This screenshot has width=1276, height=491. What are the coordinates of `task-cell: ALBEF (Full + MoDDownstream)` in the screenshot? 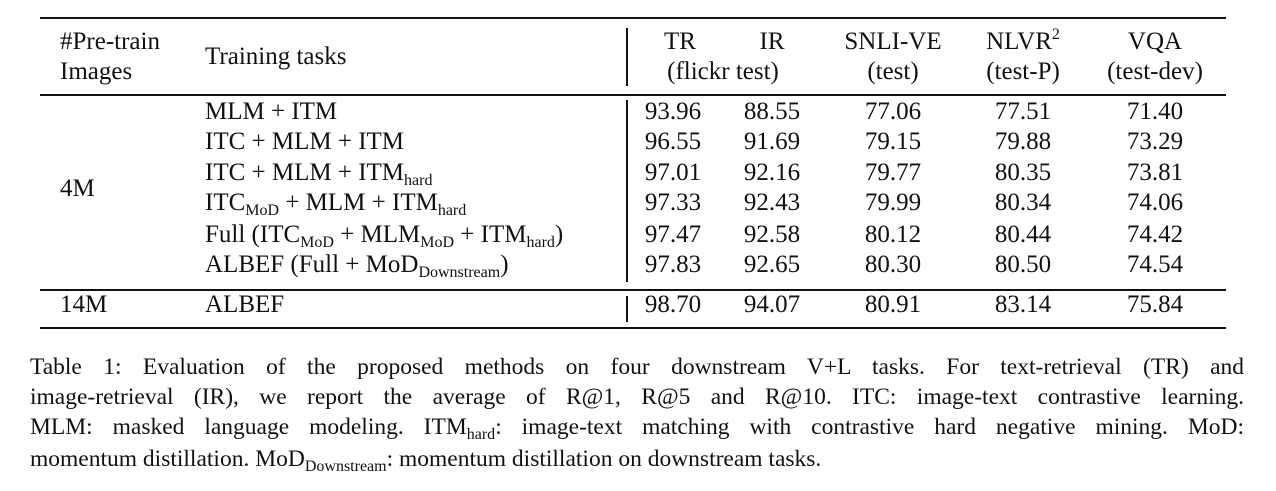 It's located at (357, 265).